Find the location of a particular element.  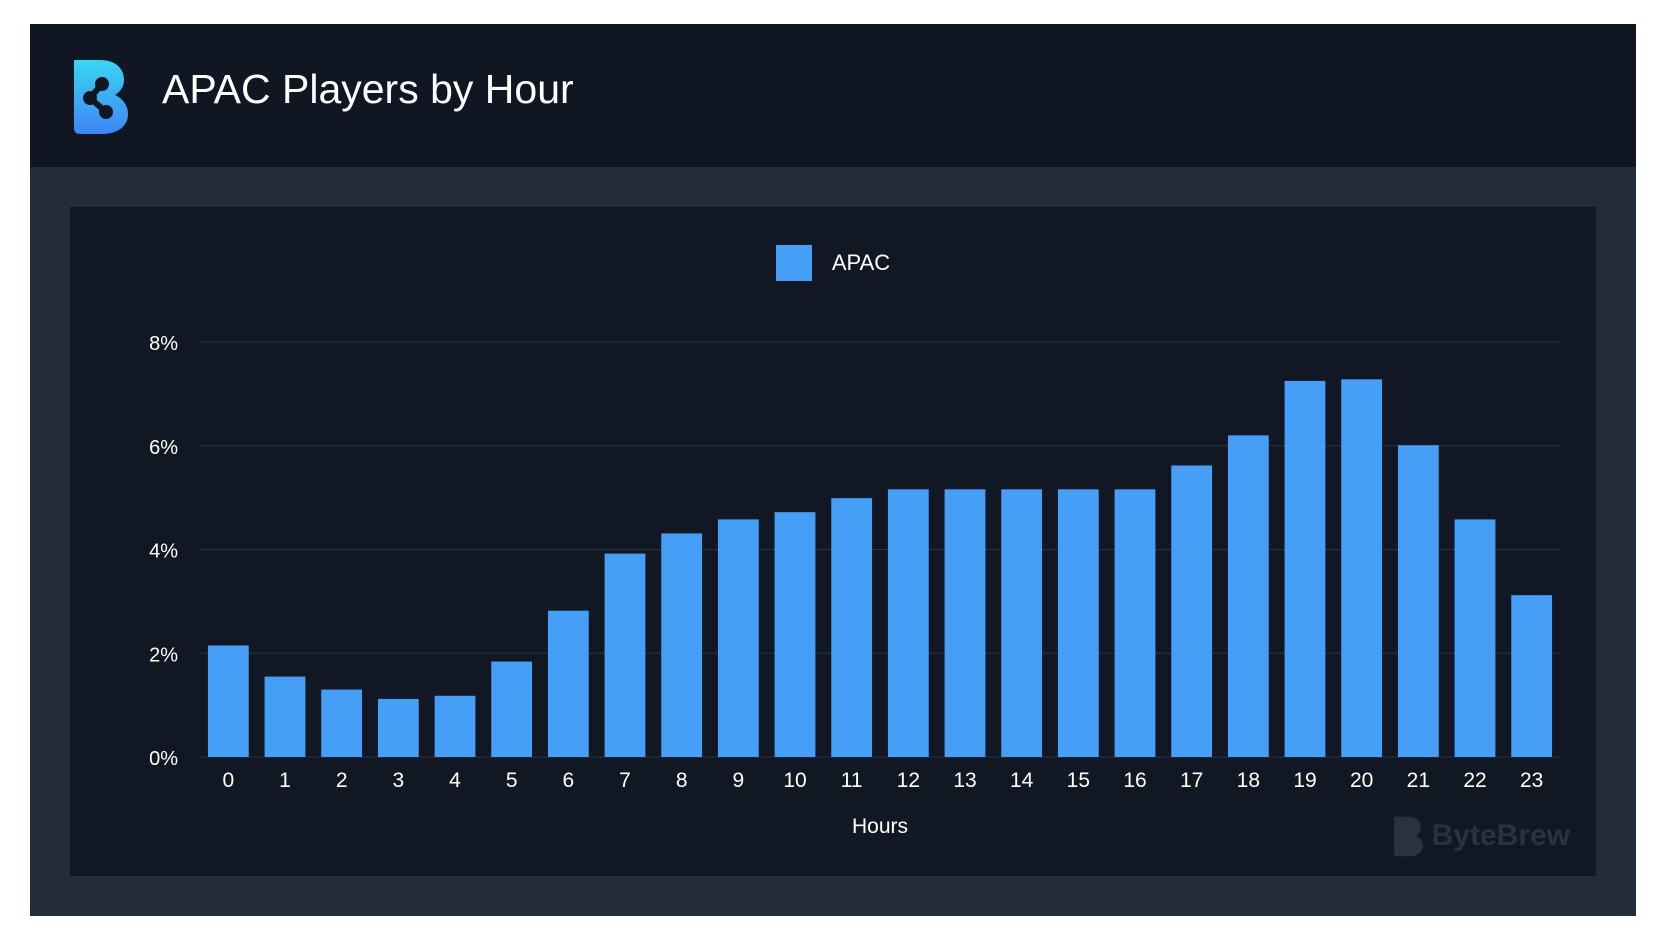

x-tick-label: 10 is located at coordinates (794, 780).